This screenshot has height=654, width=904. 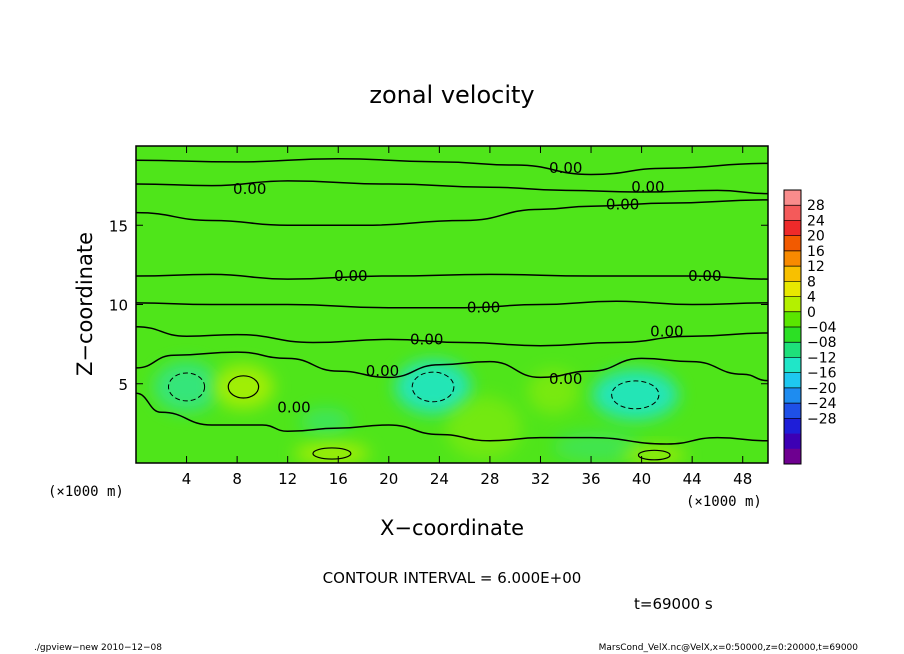 What do you see at coordinates (816, 221) in the screenshot?
I see `colorbar-label-1: 24` at bounding box center [816, 221].